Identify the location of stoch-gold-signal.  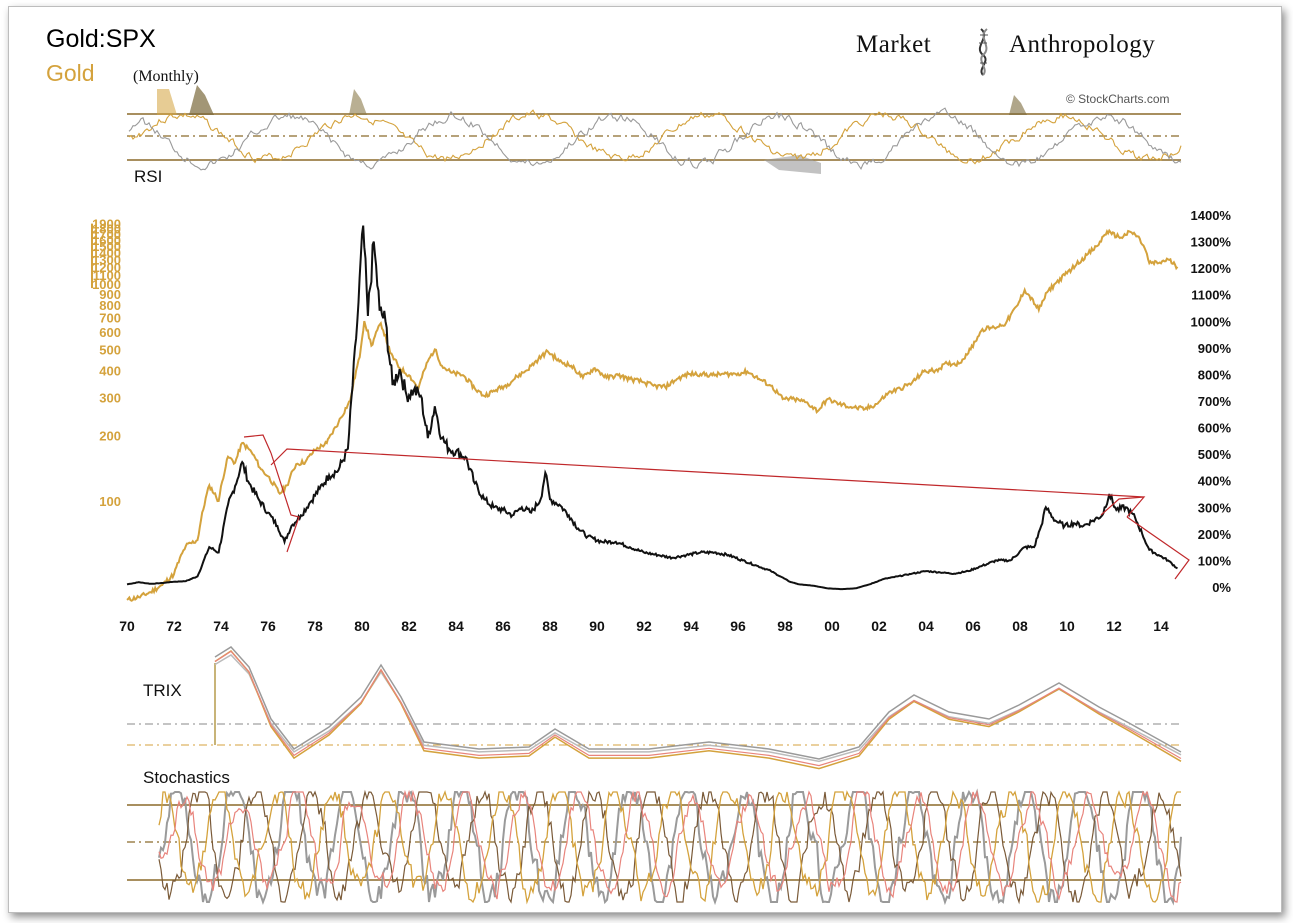
(670, 846).